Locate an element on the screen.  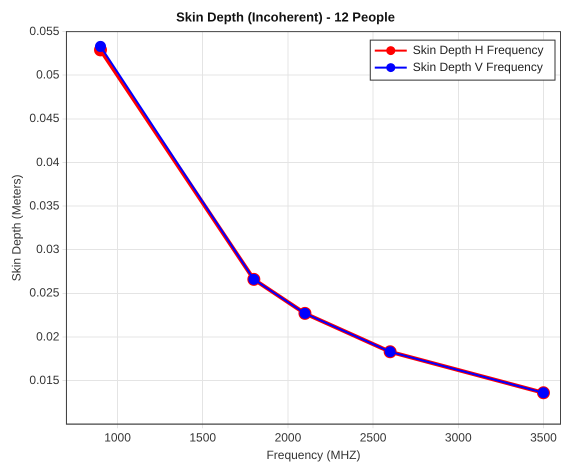
y-axis-title: Skin Depth (Meters) is located at coordinates (17, 228).